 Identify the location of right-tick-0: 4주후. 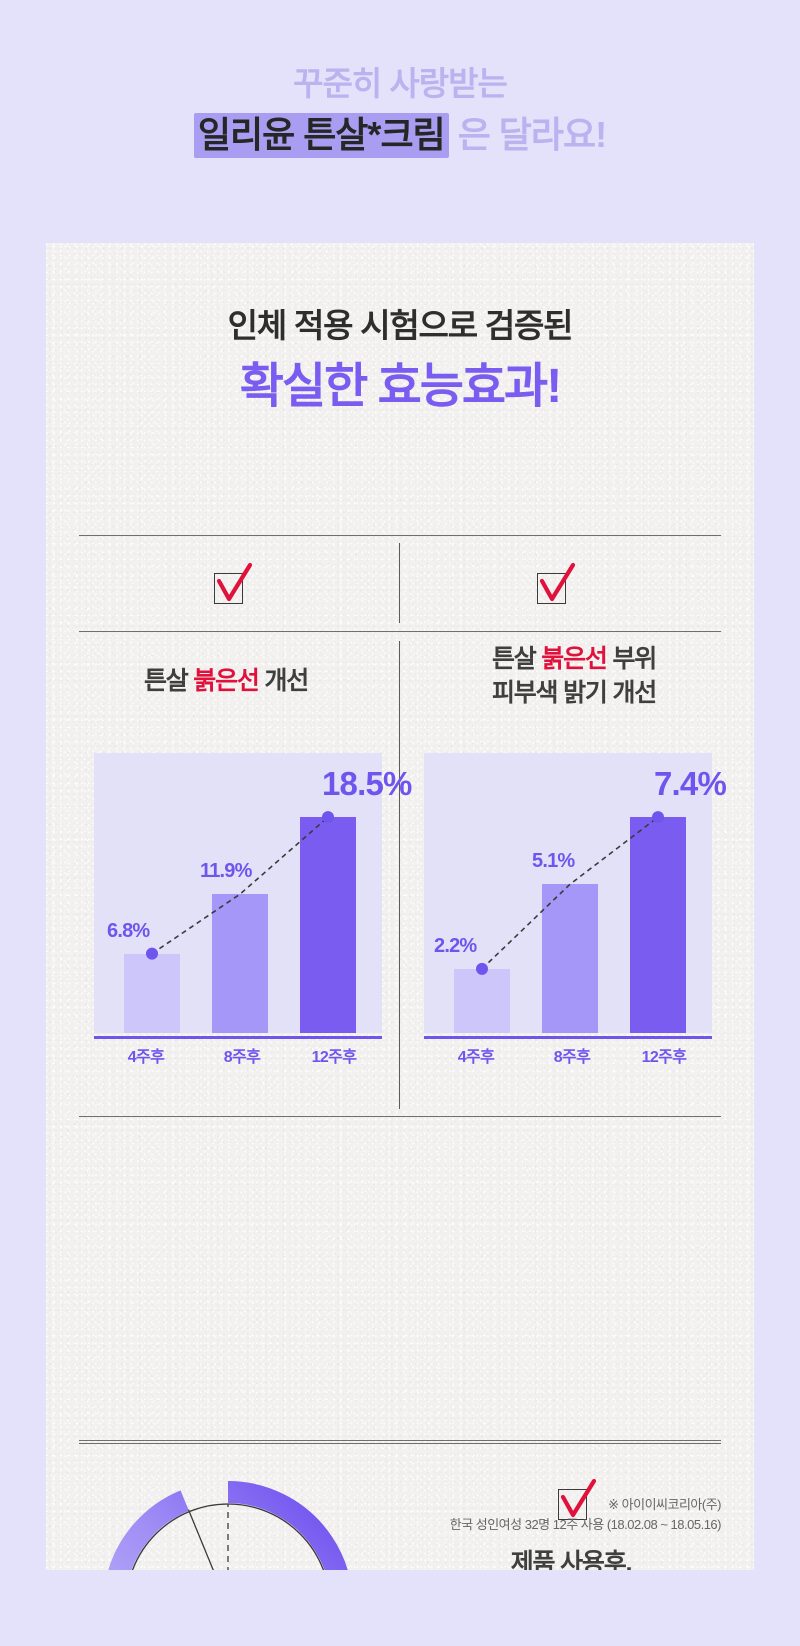
(476, 1057).